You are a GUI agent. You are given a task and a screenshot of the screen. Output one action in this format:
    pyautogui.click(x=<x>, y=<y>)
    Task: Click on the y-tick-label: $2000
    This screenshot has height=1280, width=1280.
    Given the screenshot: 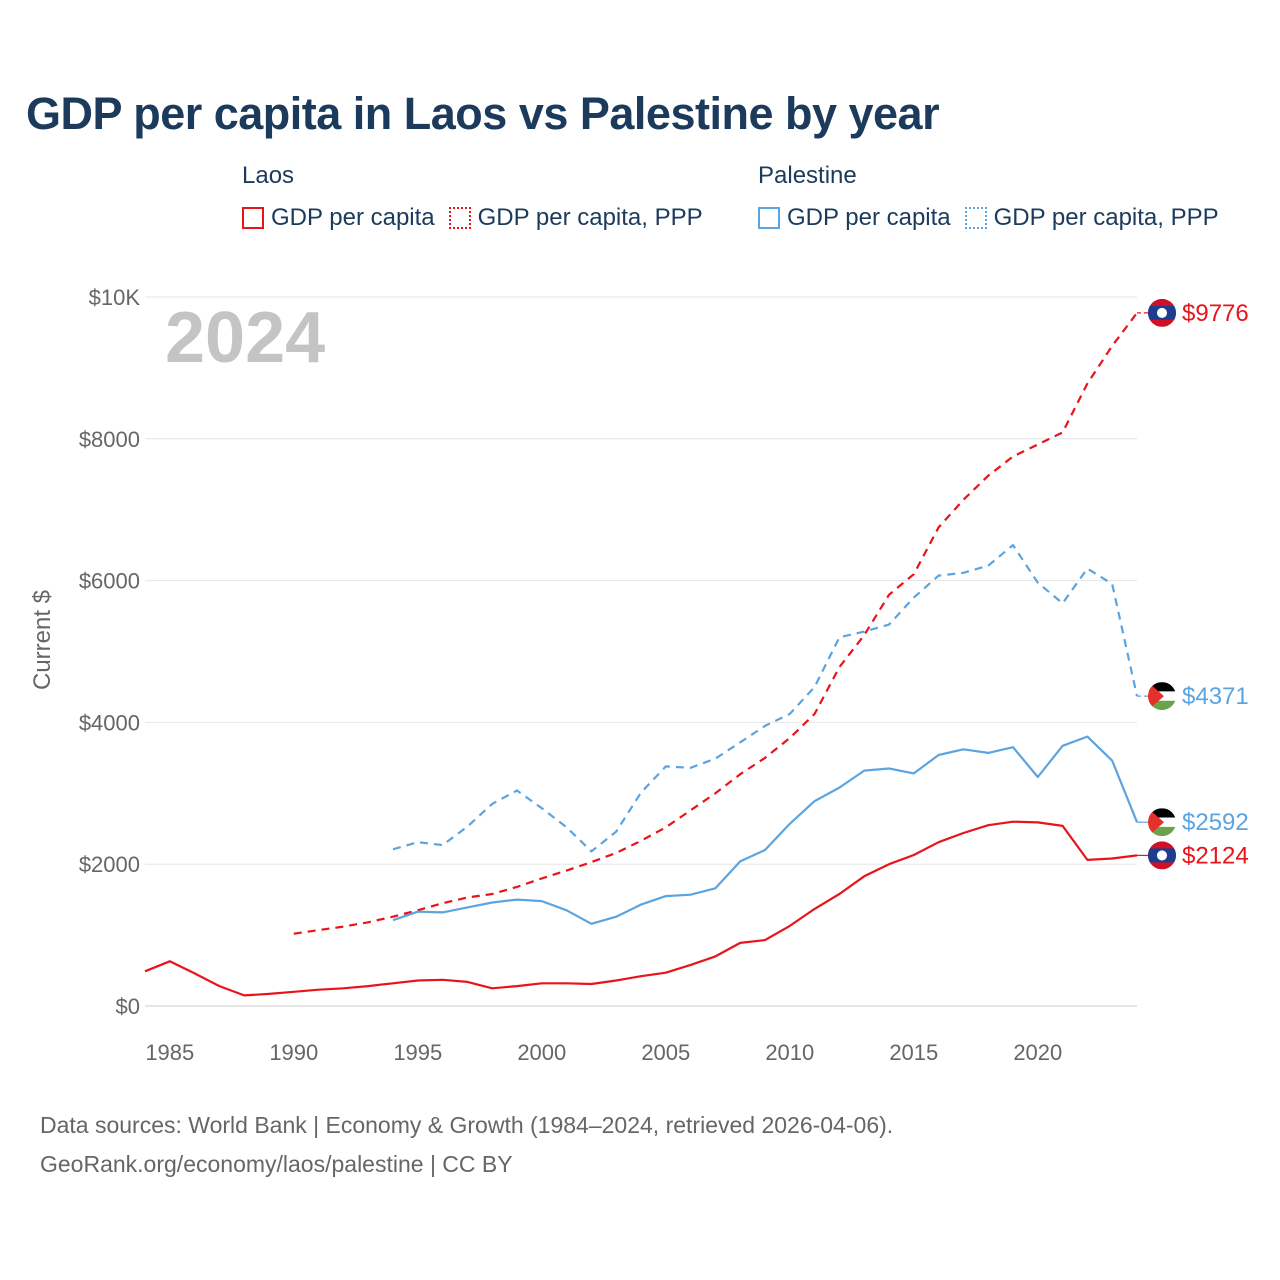 What is the action you would take?
    pyautogui.click(x=109, y=864)
    